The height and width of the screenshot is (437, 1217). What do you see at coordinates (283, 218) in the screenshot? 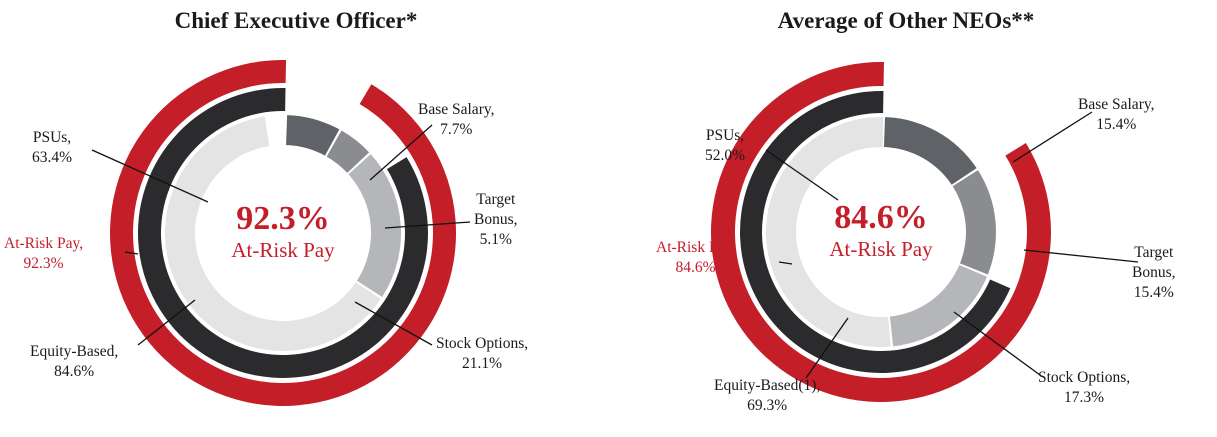
I see `center-value: 92.3%` at bounding box center [283, 218].